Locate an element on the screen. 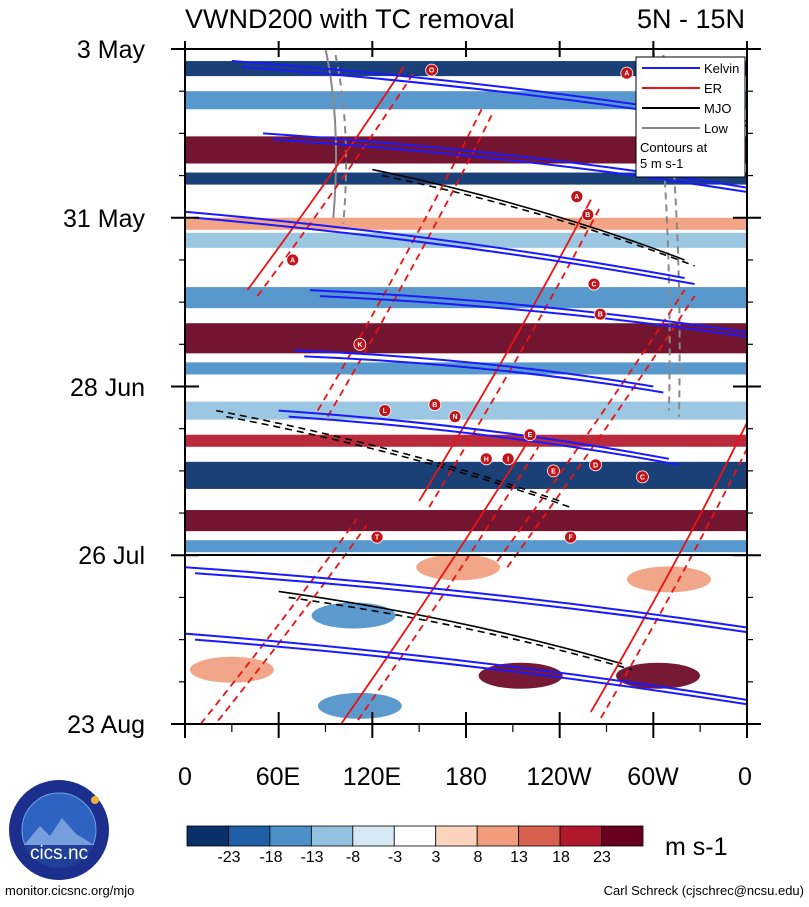 The image size is (809, 907). x-tick-label: 60W is located at coordinates (653, 777).